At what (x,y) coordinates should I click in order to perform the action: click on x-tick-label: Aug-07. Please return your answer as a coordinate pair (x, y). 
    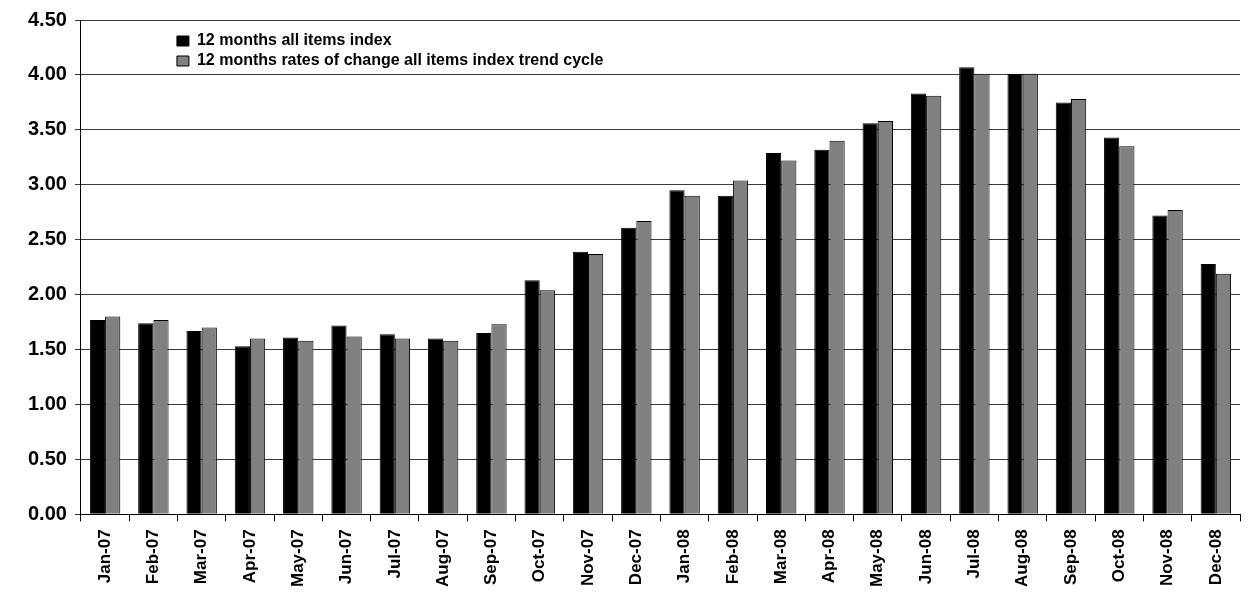
    Looking at the image, I should click on (442, 558).